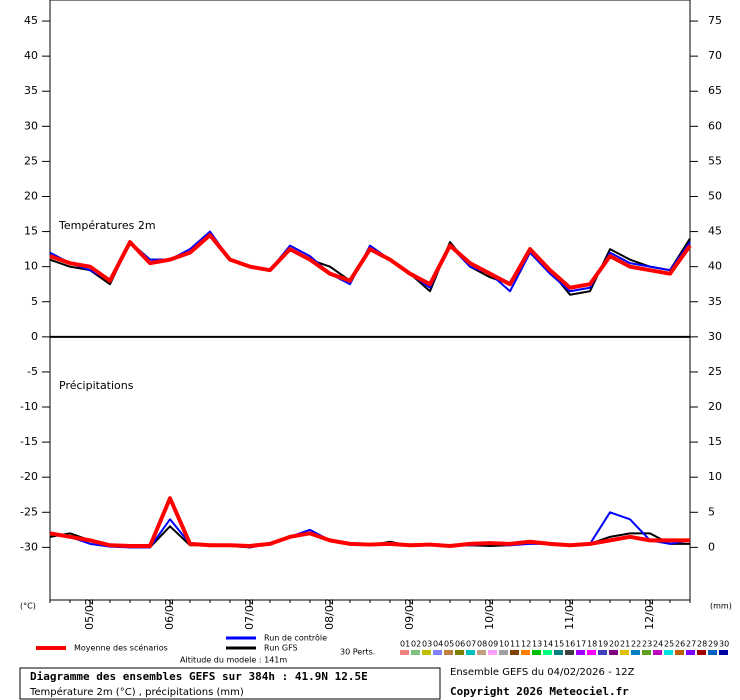  I want to click on y2-tick-label: 65, so click(715, 90).